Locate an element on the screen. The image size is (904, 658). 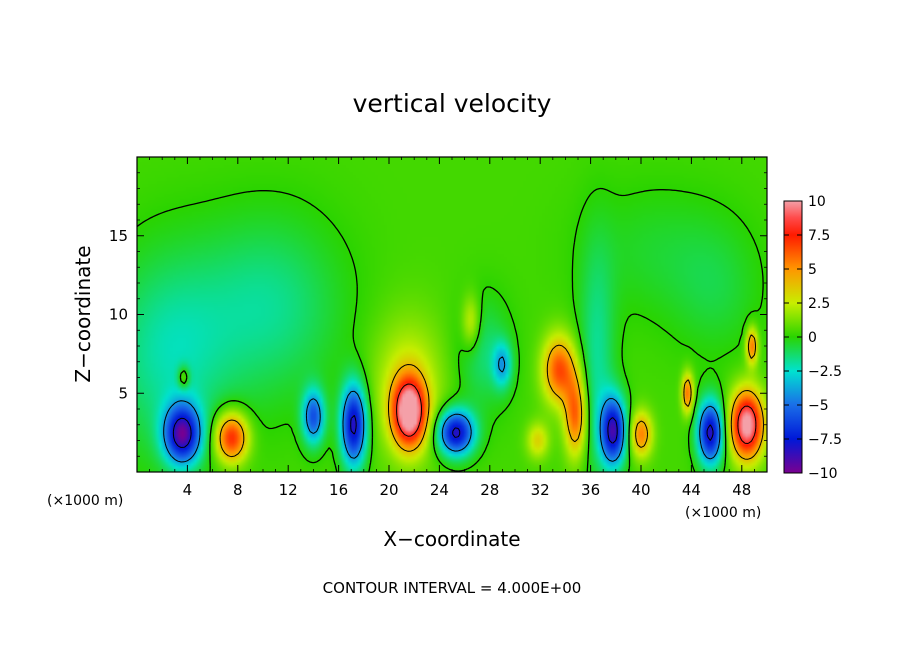
y-tick-label: 10 is located at coordinates (118, 315).